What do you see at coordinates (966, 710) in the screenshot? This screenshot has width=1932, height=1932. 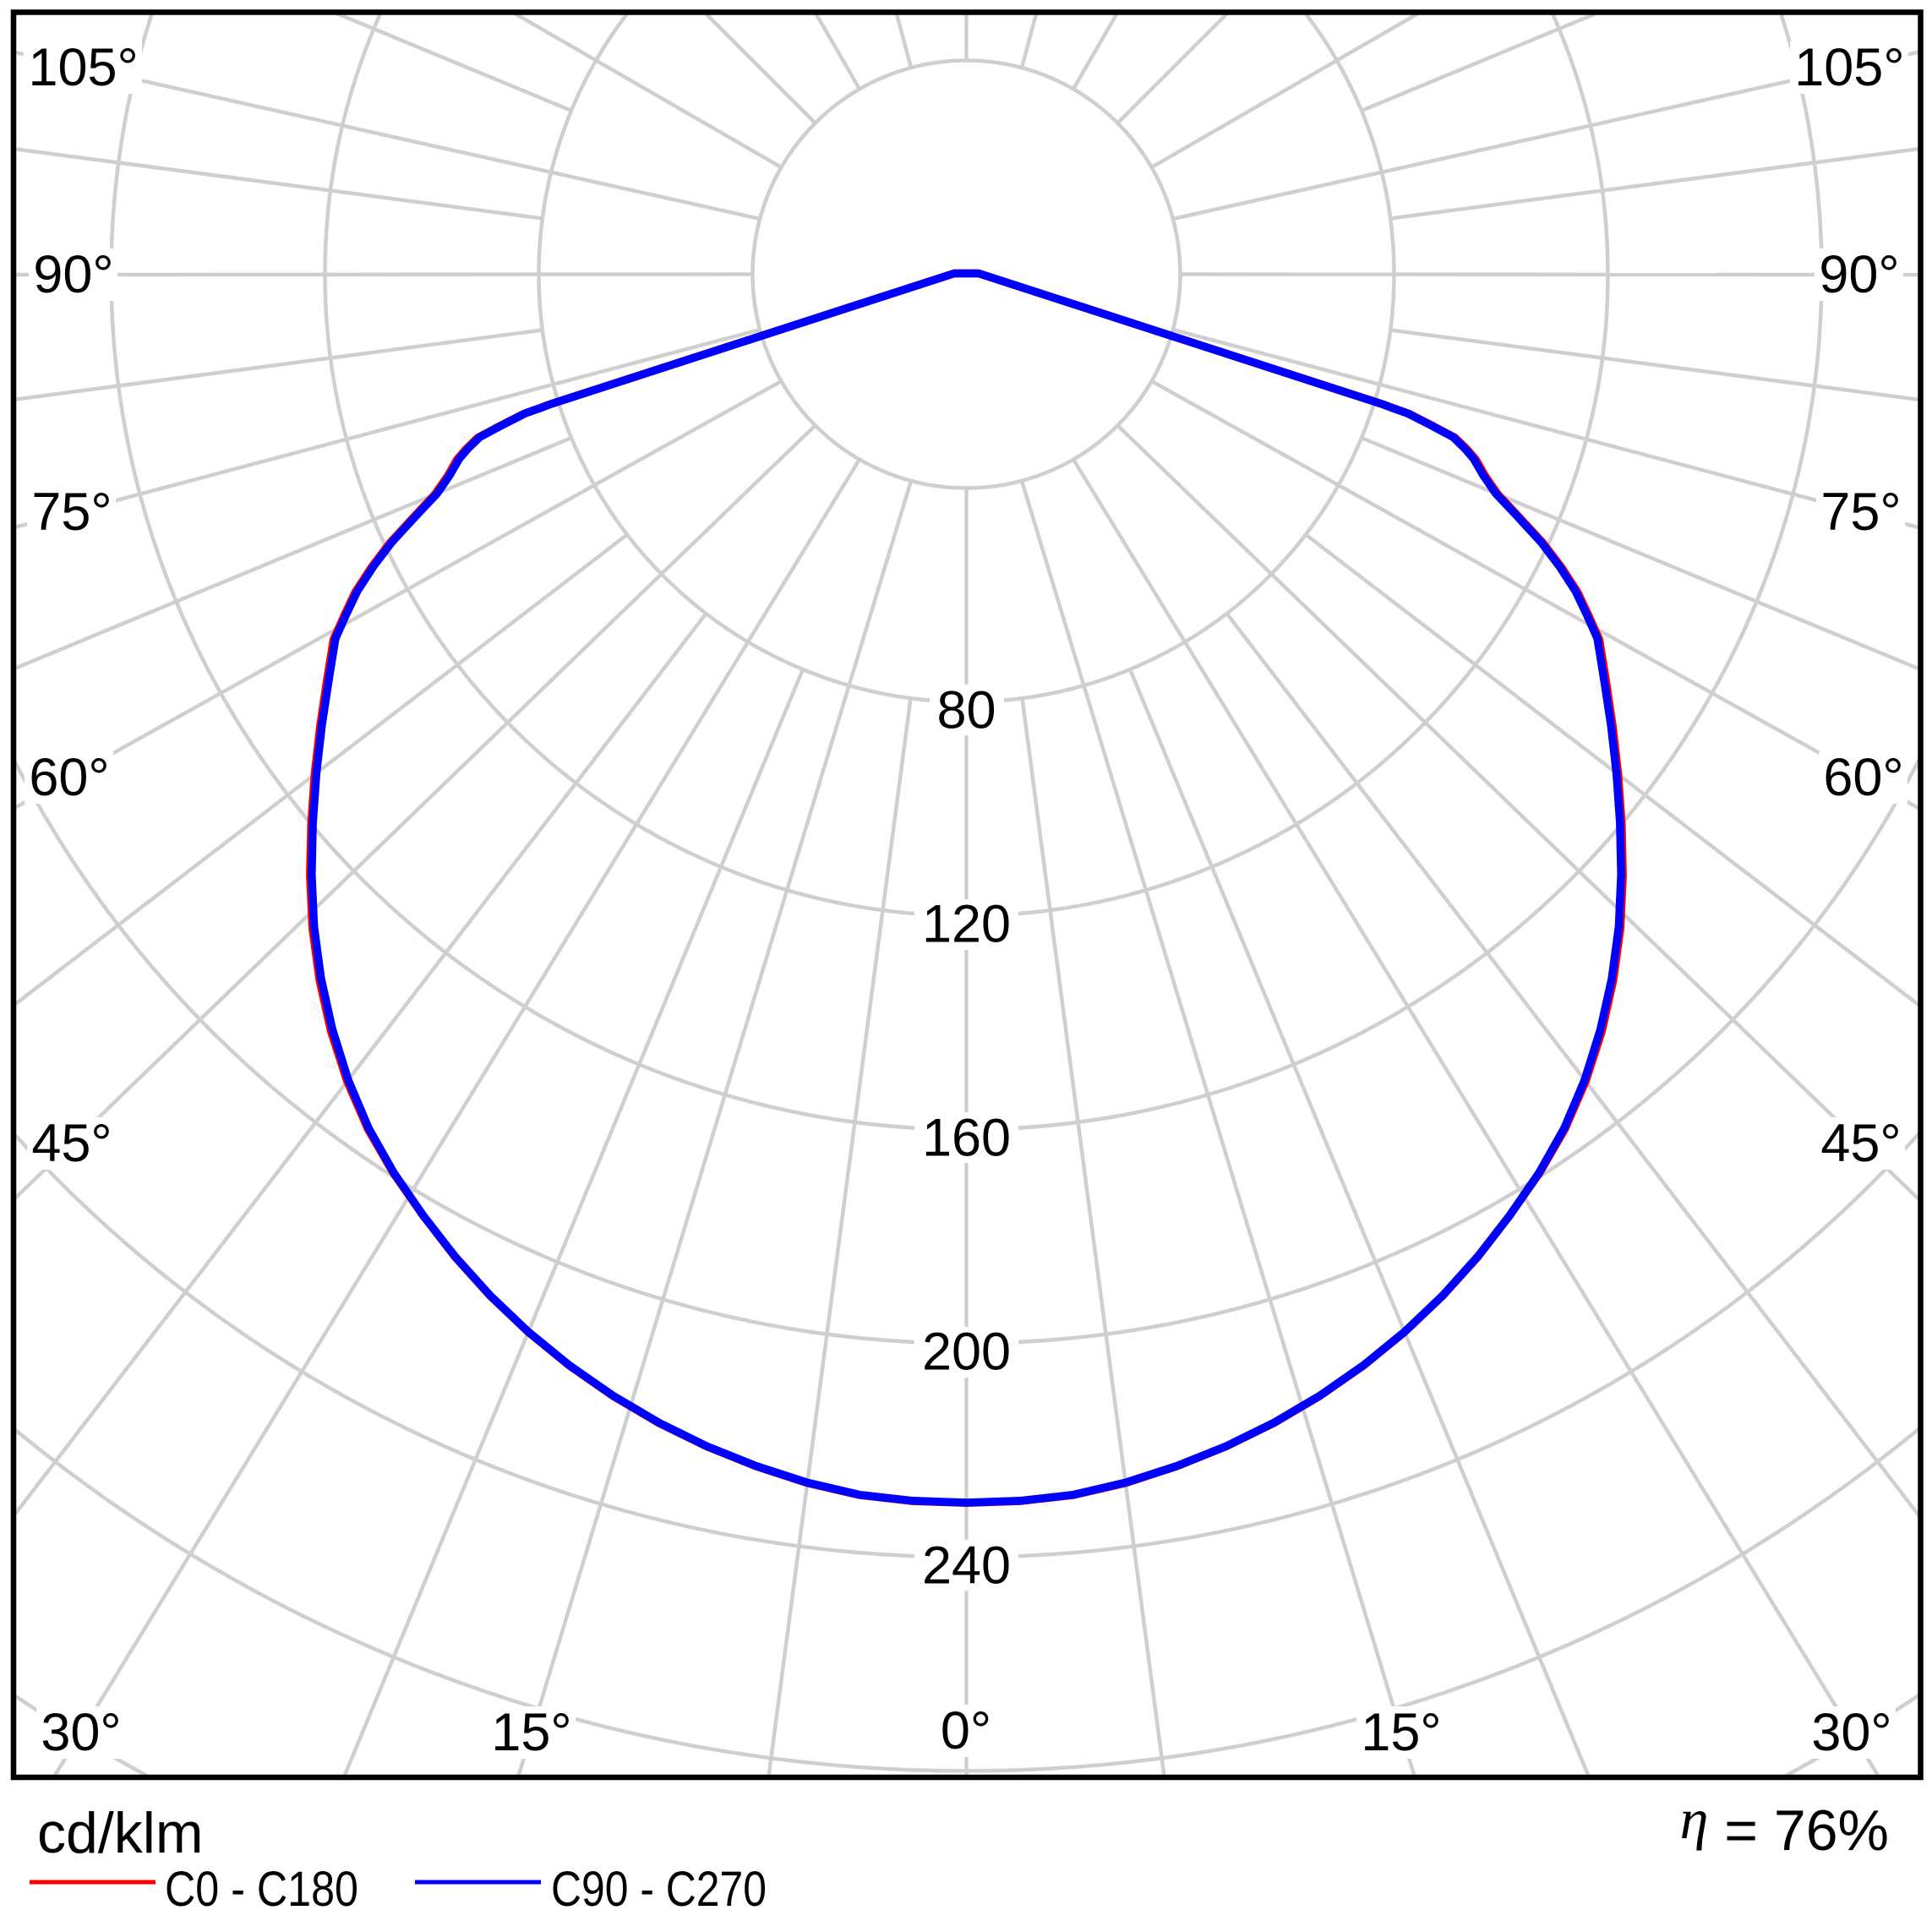 I see `svg-text: 80` at bounding box center [966, 710].